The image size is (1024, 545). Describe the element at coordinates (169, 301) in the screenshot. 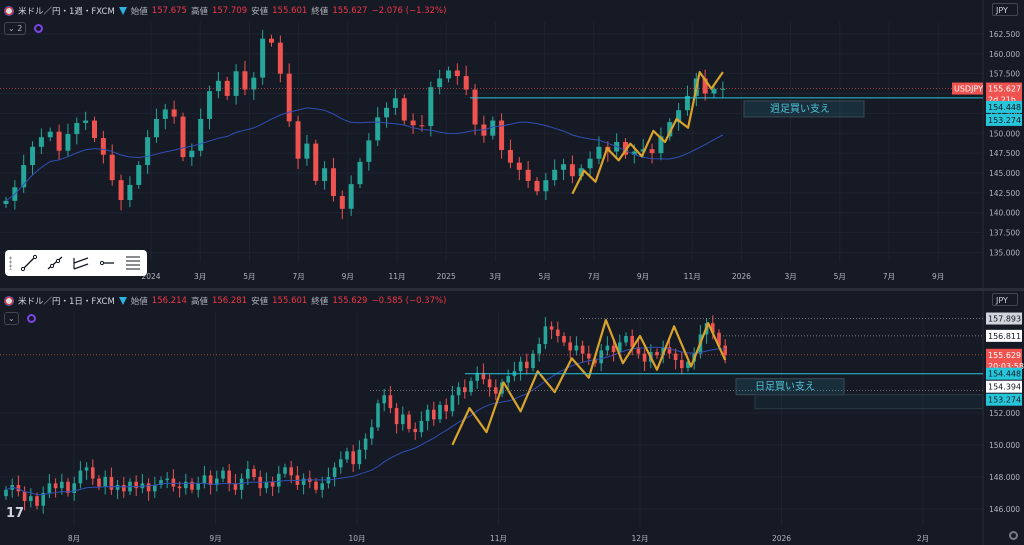

I see `open-value: 156.214` at that location.